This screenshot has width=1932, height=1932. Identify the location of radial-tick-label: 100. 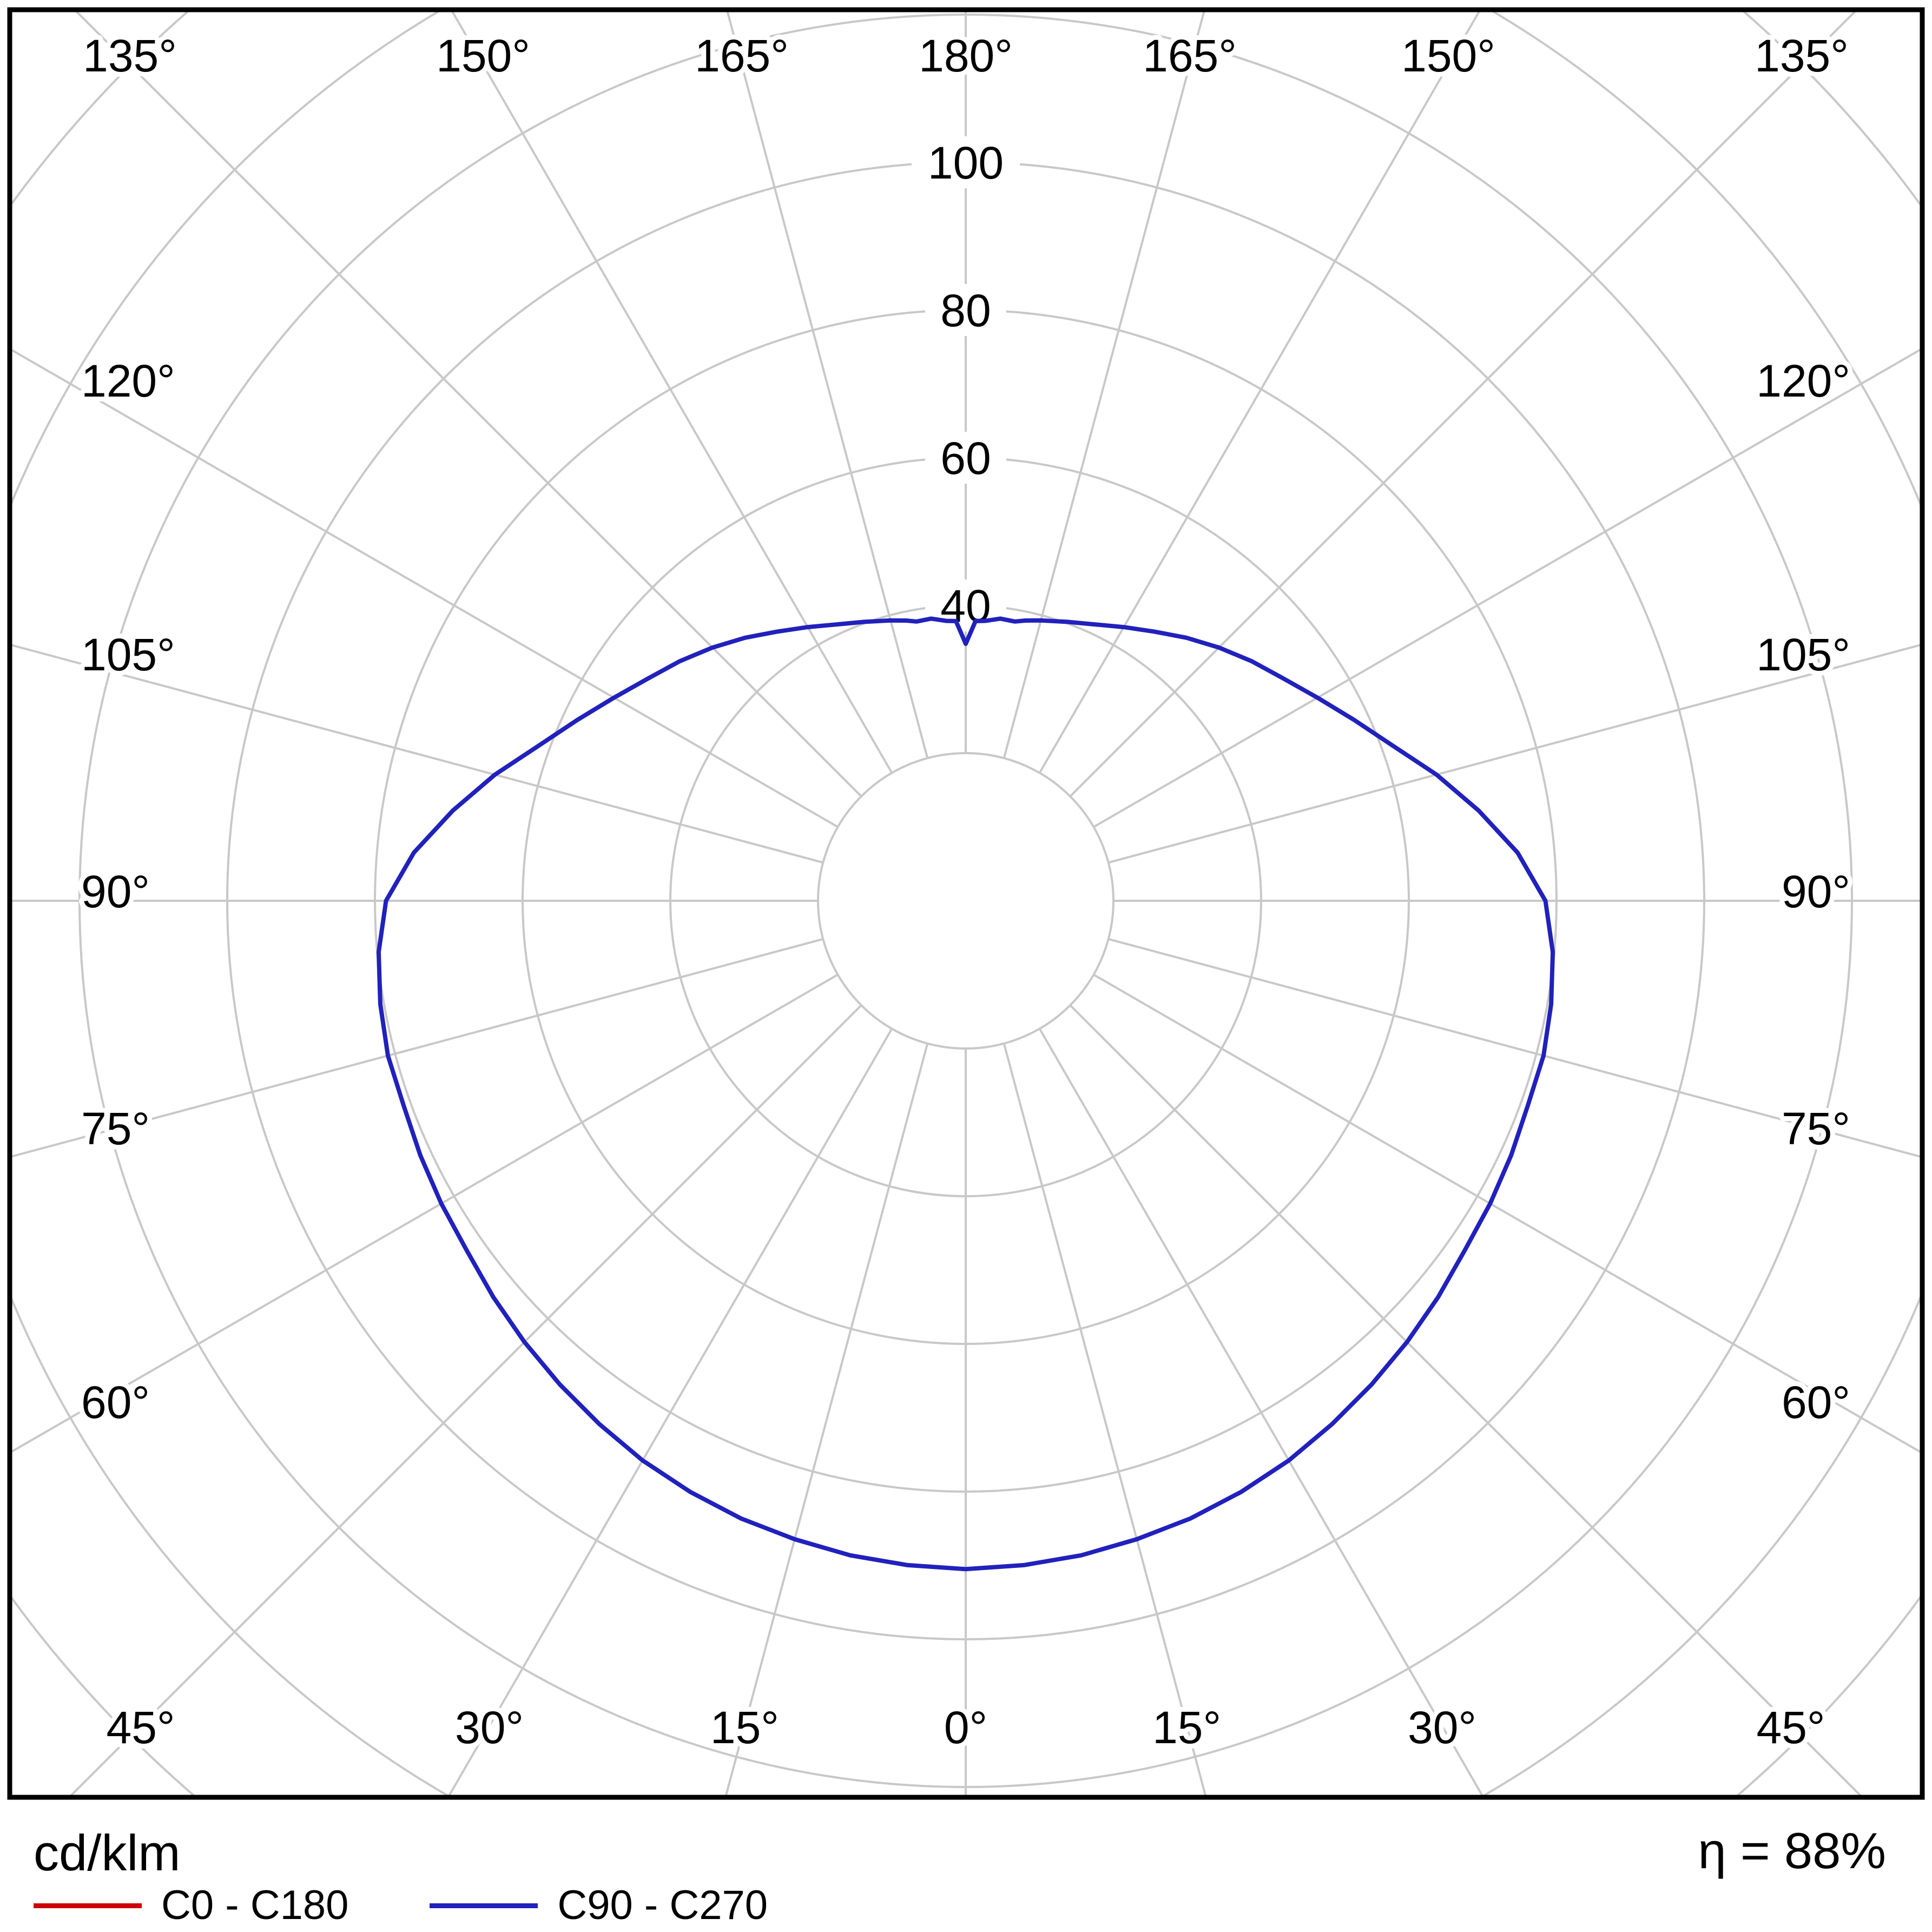
(966, 163).